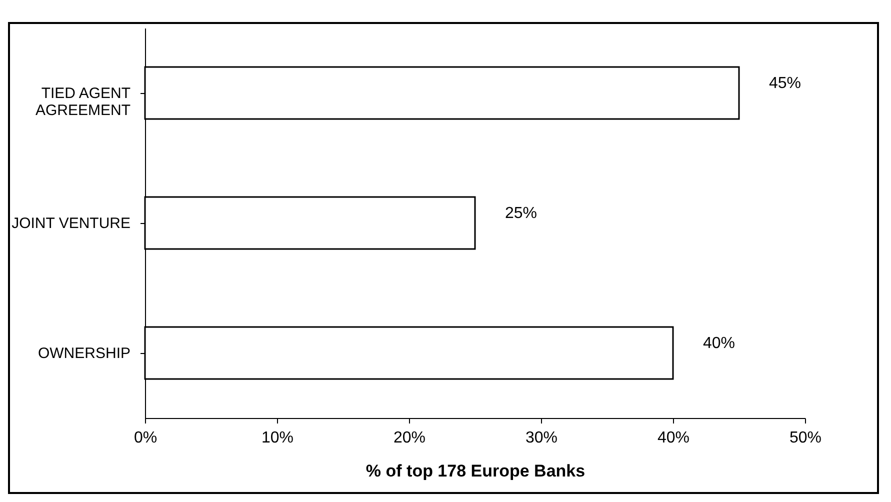 Image resolution: width=891 pixels, height=502 pixels. What do you see at coordinates (409, 438) in the screenshot?
I see `x-tick-label: 20%` at bounding box center [409, 438].